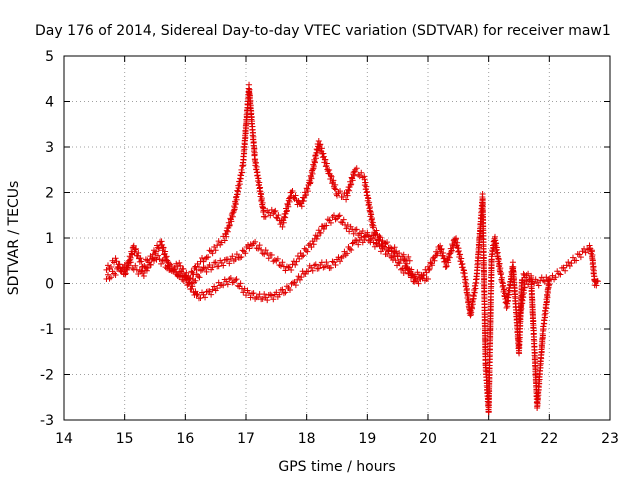 The height and width of the screenshot is (480, 640). What do you see at coordinates (49, 239) in the screenshot?
I see `y-tick-label: 1` at bounding box center [49, 239].